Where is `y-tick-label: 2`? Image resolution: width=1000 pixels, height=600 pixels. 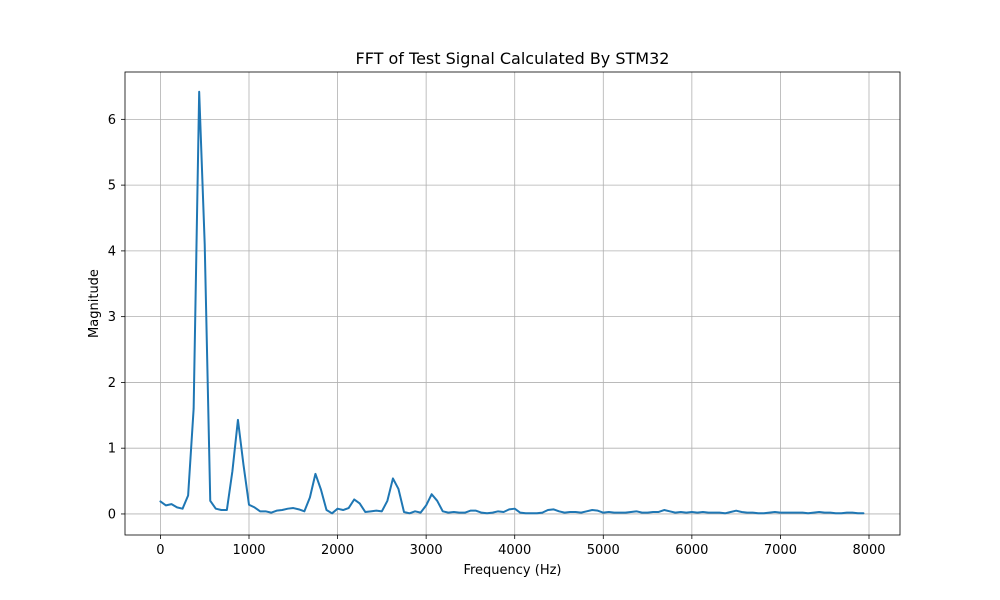
y-tick-label: 2 is located at coordinates (112, 383).